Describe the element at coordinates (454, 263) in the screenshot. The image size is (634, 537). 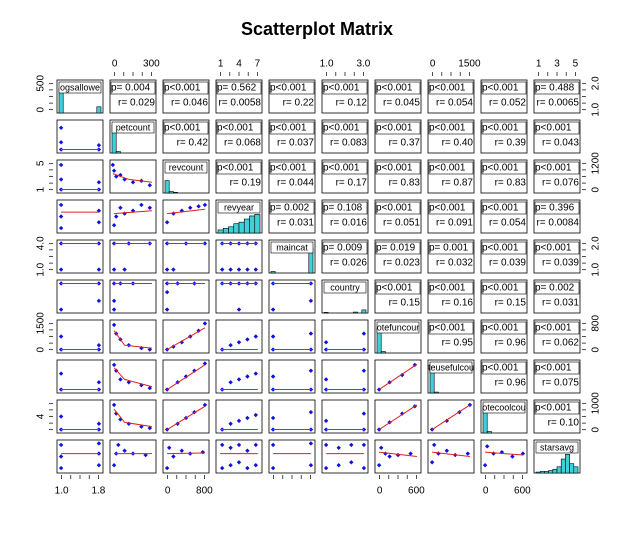
I see `r-value: r= 0.032` at that location.